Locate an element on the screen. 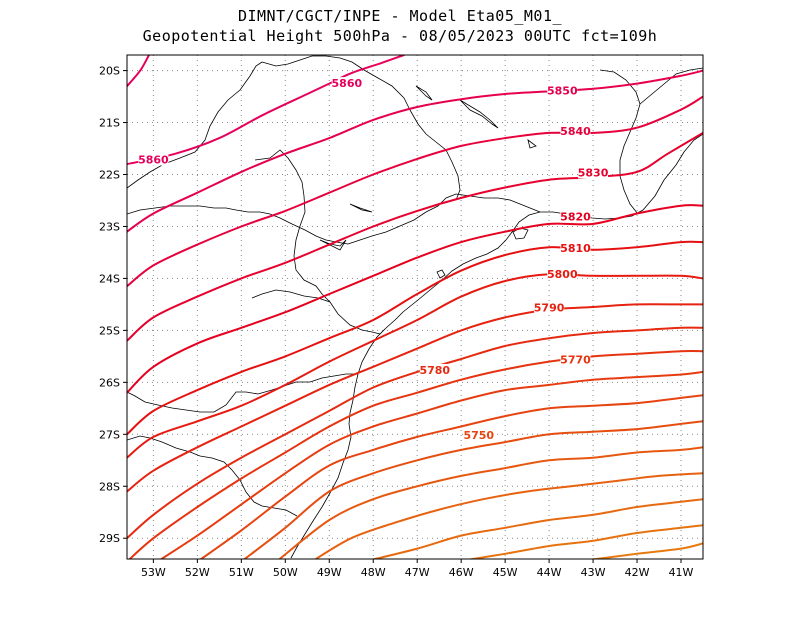  lon-tick-label: 50W is located at coordinates (285, 572).